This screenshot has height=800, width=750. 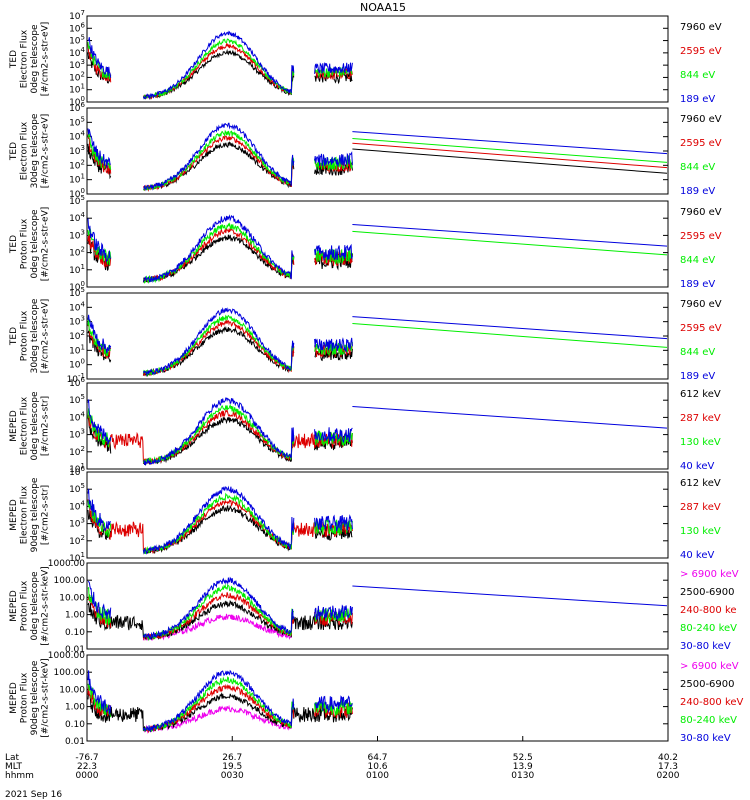 I want to click on legend-entry: 40 keV, so click(x=697, y=555).